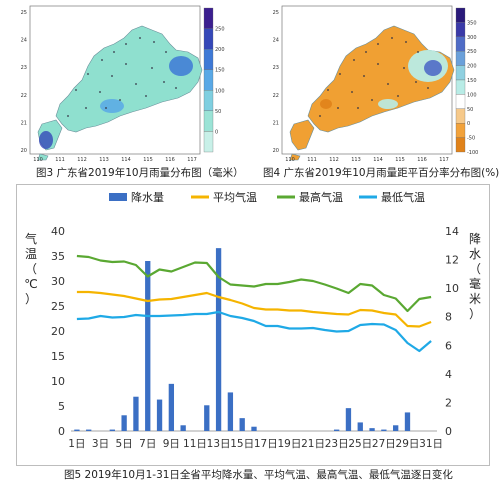 The height and width of the screenshot is (489, 500). I want to click on x-tick-label: 11日, so click(195, 444).